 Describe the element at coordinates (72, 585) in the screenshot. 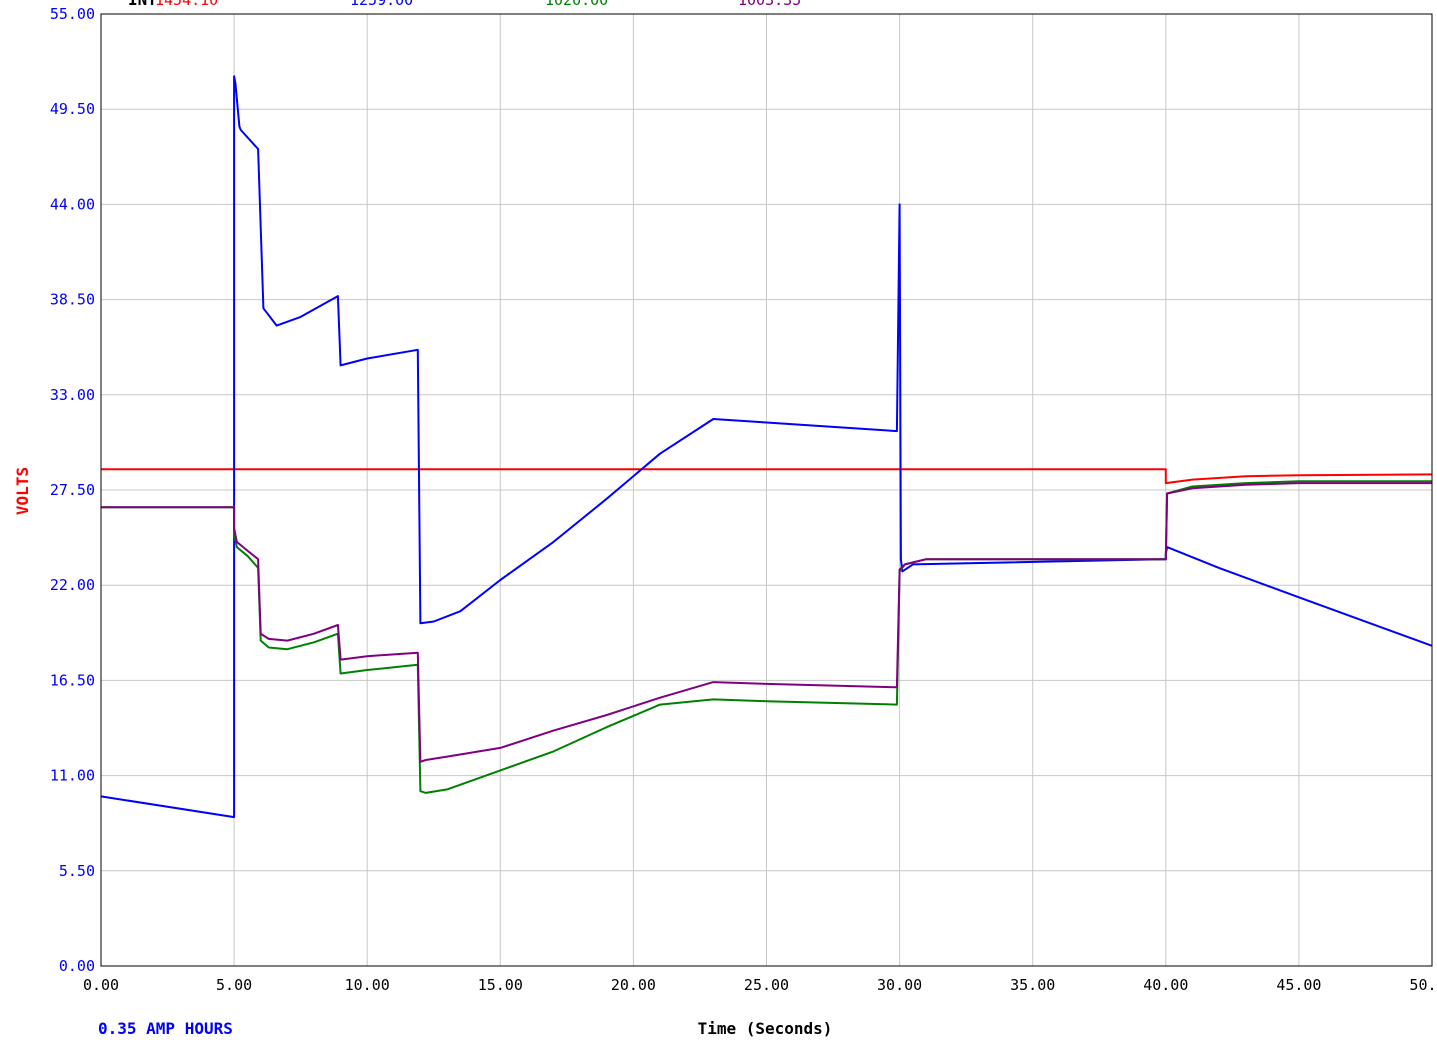

I see `y-tick-label: 22.00` at that location.